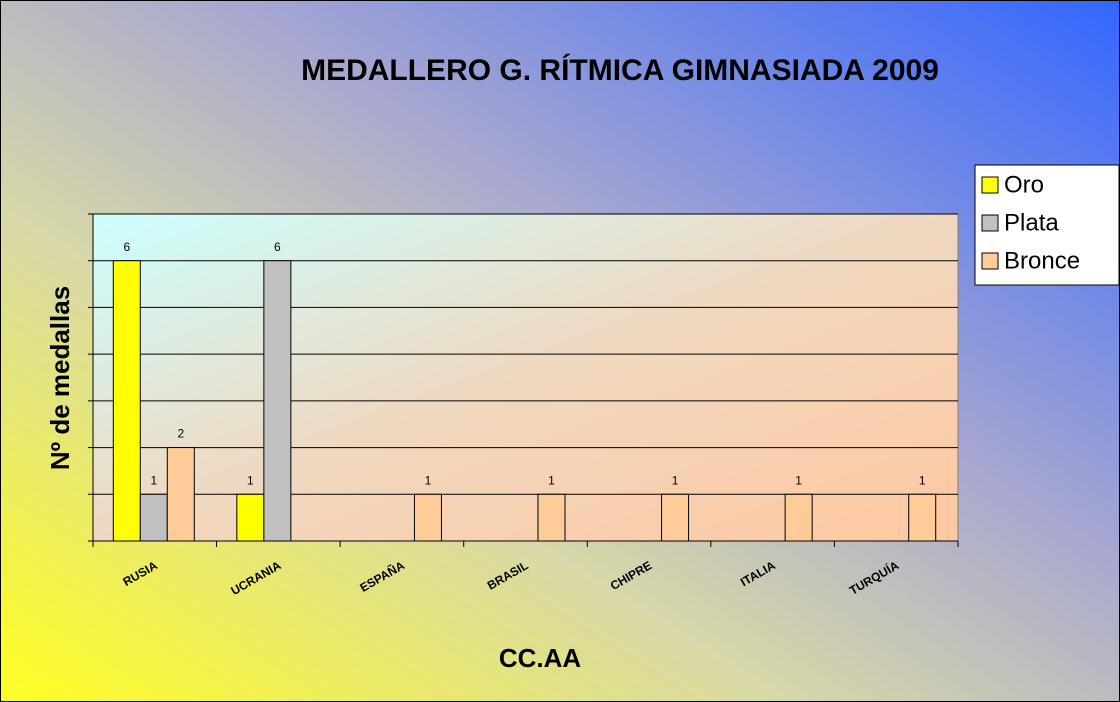  What do you see at coordinates (60, 378) in the screenshot?
I see `y-axis-label: Nº de medallas` at bounding box center [60, 378].